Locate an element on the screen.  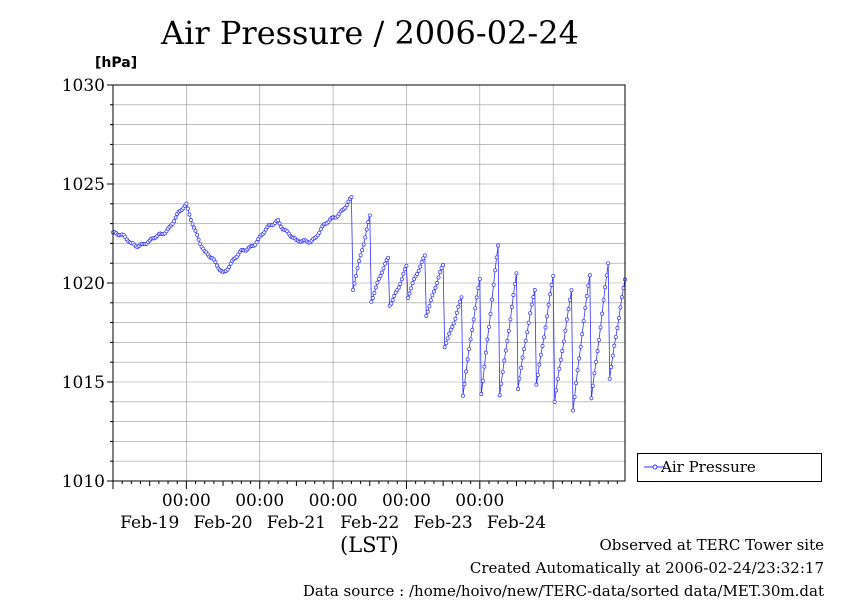
x-tick-date-label: Feb-21 is located at coordinates (296, 523).